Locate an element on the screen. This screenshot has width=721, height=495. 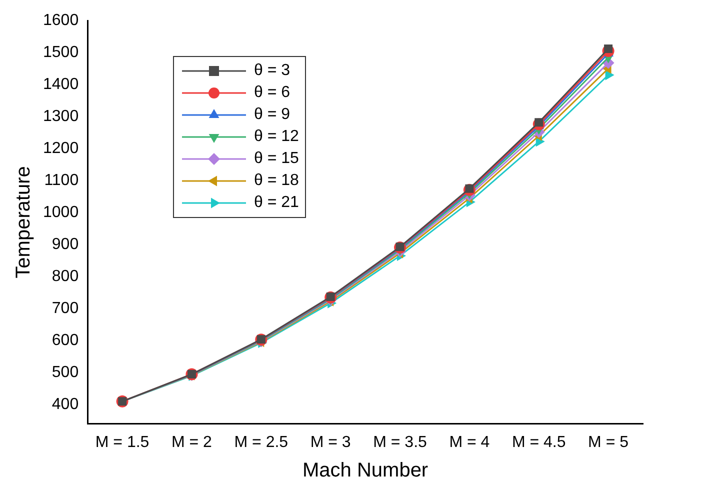
x-tick-label: M = 2 is located at coordinates (192, 442).